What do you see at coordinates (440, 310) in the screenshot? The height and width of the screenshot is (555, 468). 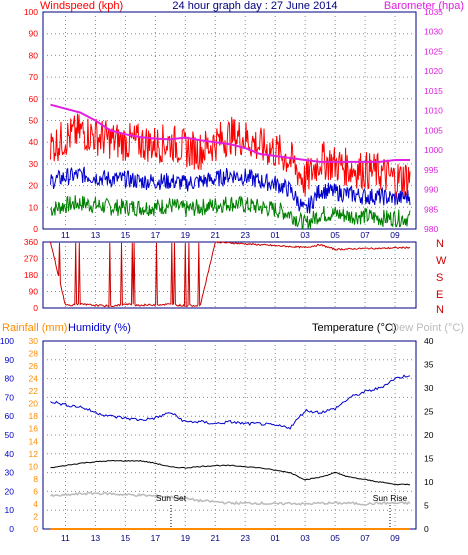 I see `direction-label-n-bottom: N` at bounding box center [440, 310].